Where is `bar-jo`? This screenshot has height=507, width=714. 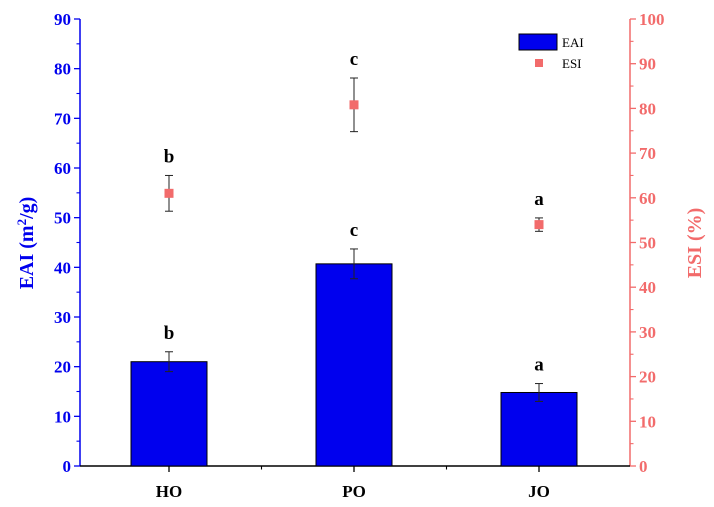 bar-jo is located at coordinates (539, 429).